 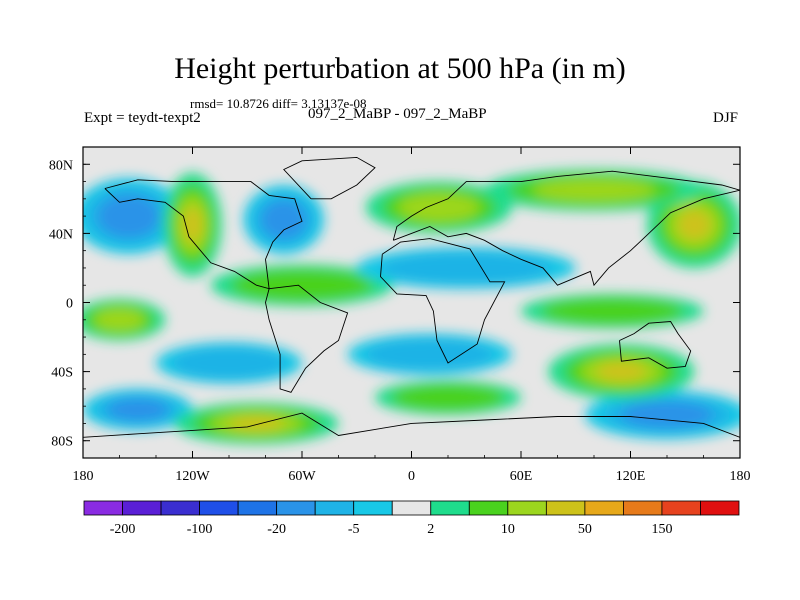 I want to click on australia-coast, so click(x=655, y=345).